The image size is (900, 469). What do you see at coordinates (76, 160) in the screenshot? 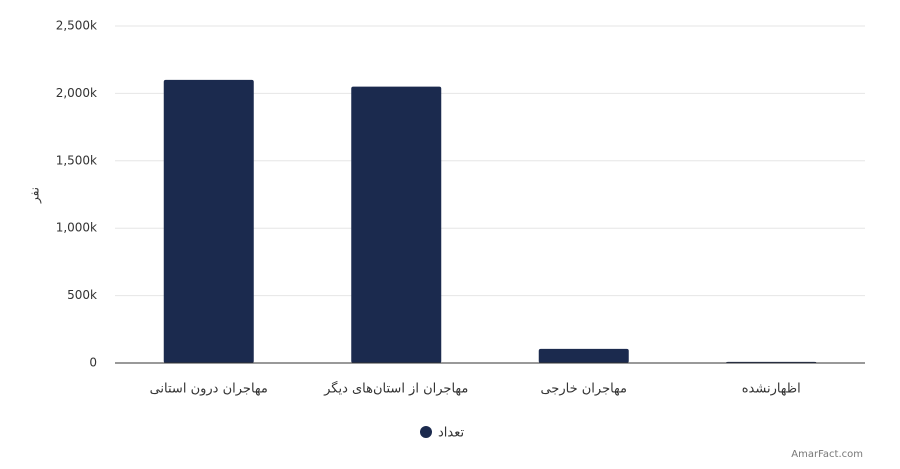
I see `y-tick-label: 1,500k` at bounding box center [76, 160].